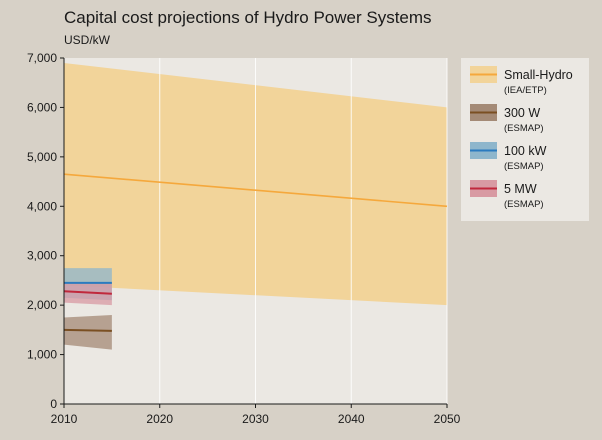 This screenshot has height=440, width=602. Describe the element at coordinates (42, 355) in the screenshot. I see `y-tick-label: 1,000` at that location.